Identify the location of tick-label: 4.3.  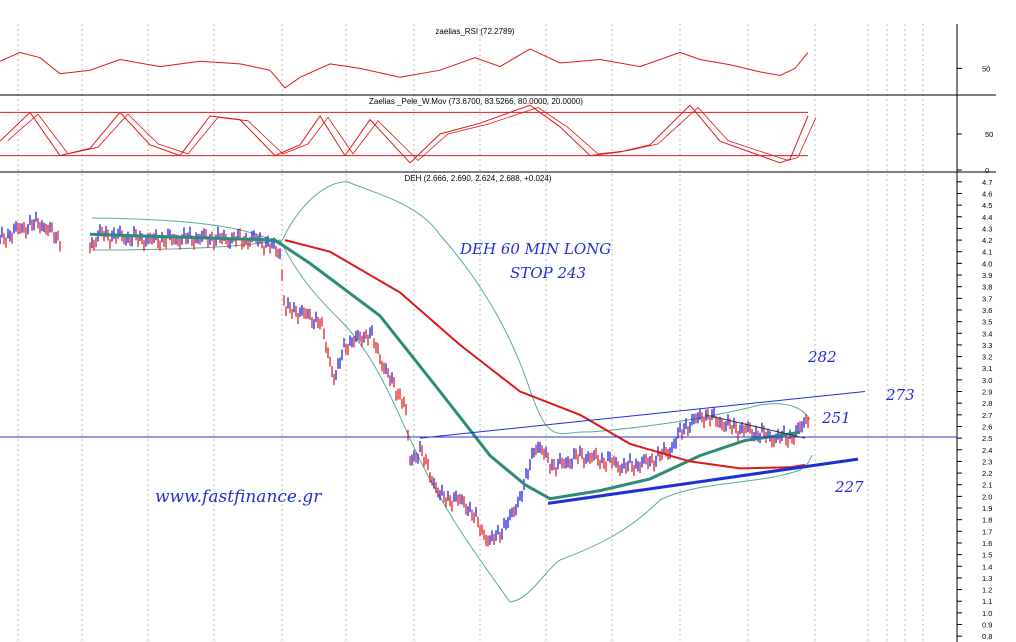
(987, 228).